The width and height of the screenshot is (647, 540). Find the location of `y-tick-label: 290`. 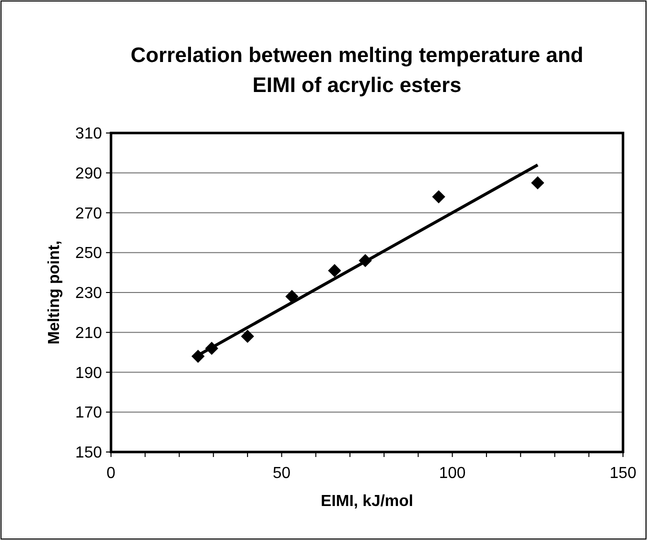

y-tick-label: 290 is located at coordinates (88, 173).